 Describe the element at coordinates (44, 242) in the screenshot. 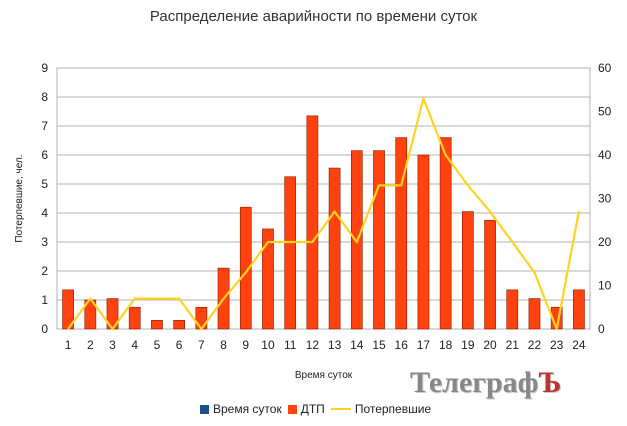

I see `y-left-tick-label: 3` at that location.